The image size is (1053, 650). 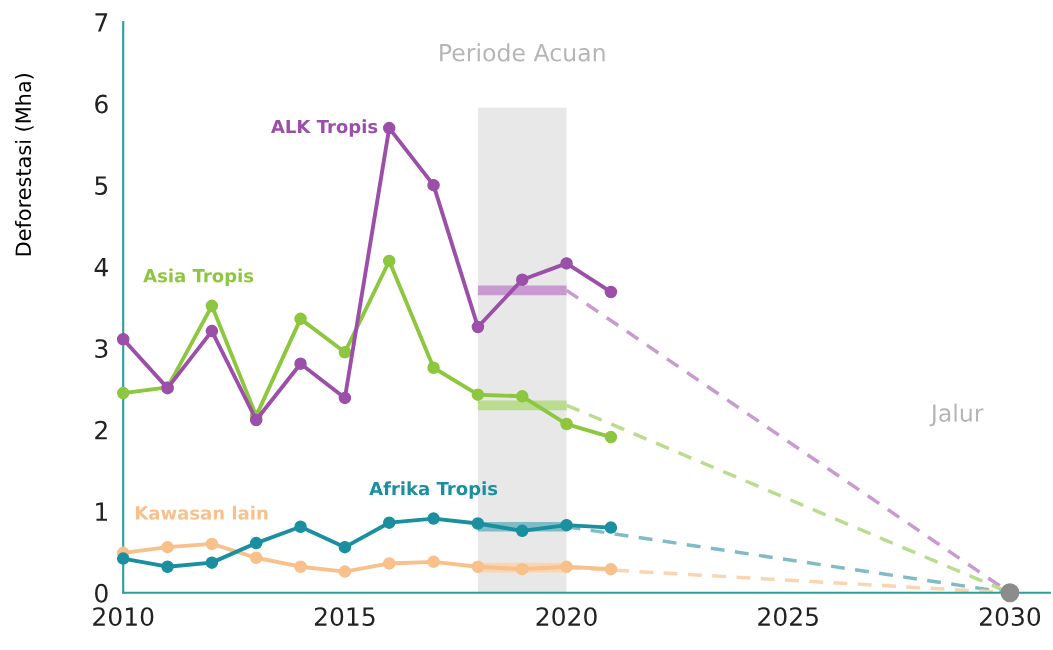 What do you see at coordinates (956, 415) in the screenshot?
I see `annotation: Jalur` at bounding box center [956, 415].